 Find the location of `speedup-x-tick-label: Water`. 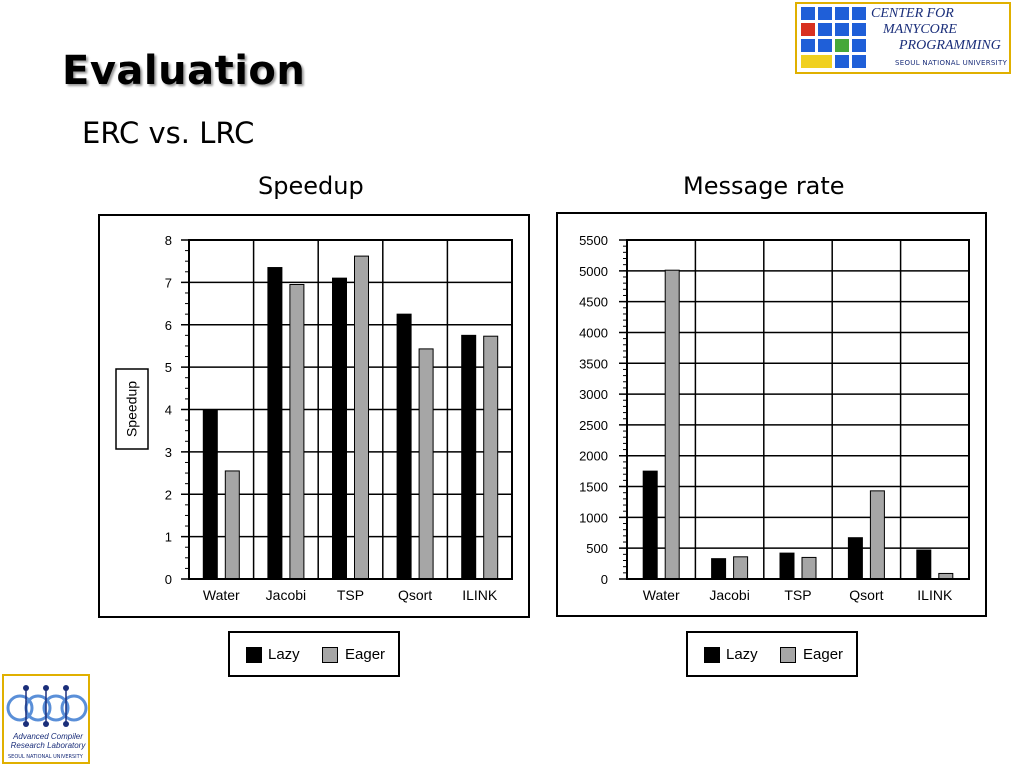

speedup-x-tick-label: Water is located at coordinates (221, 595).